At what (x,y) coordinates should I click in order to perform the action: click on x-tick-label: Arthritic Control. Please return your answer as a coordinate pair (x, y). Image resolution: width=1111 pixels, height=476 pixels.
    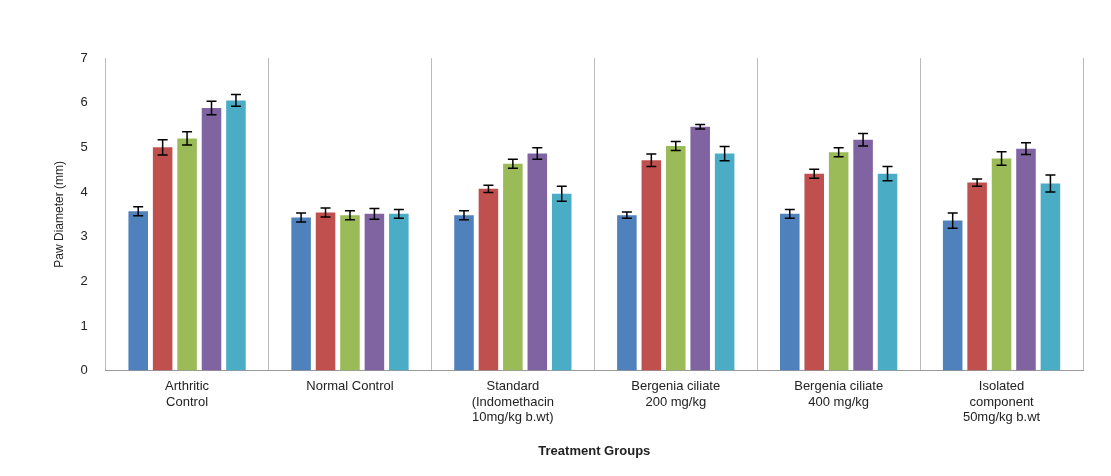
    Looking at the image, I should click on (187, 393).